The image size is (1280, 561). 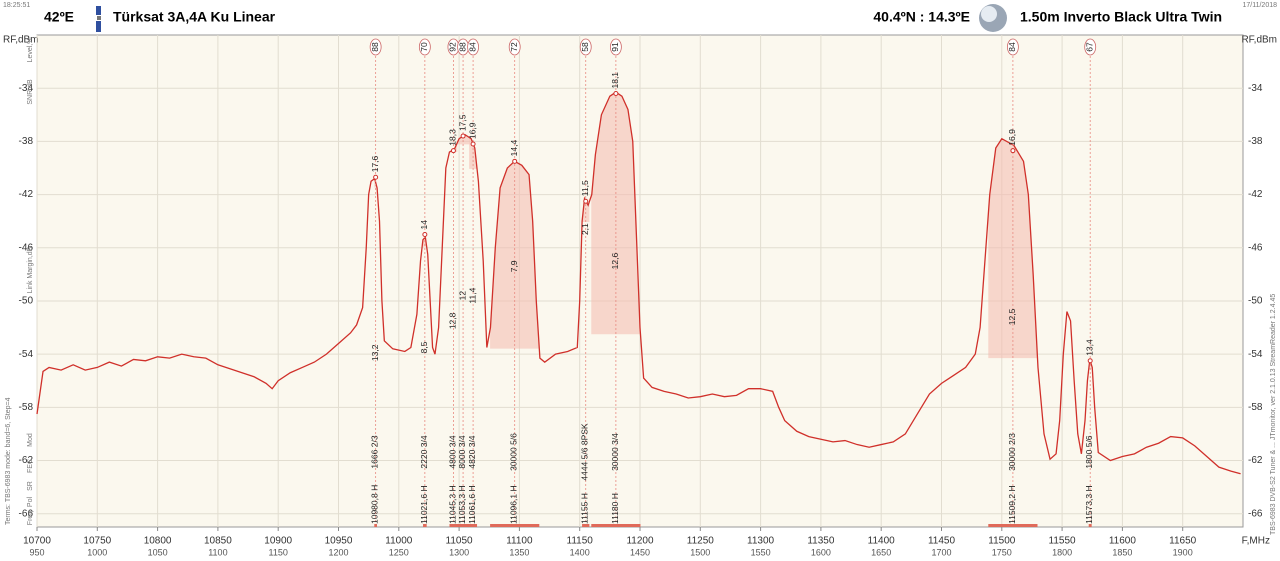 What do you see at coordinates (424, 504) in the screenshot?
I see `frequency: 11021,6 H` at bounding box center [424, 504].